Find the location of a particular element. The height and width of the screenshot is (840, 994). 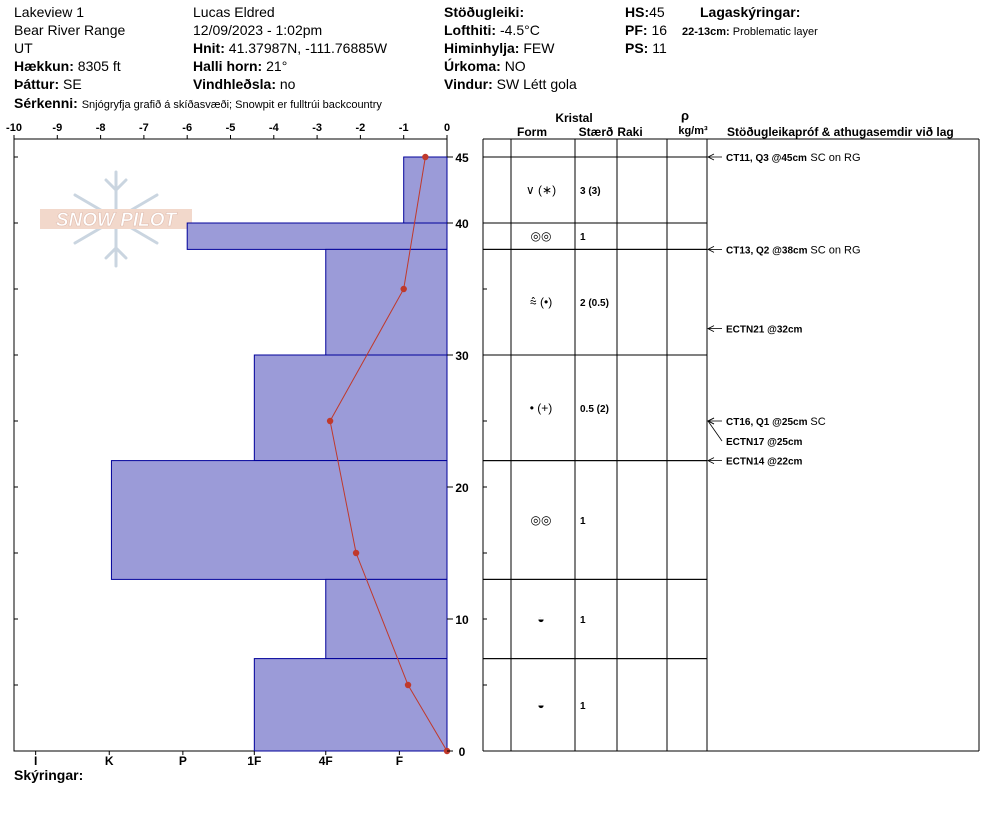

obs-datetime: 12/09/2023 - 1:02pm is located at coordinates (258, 30).